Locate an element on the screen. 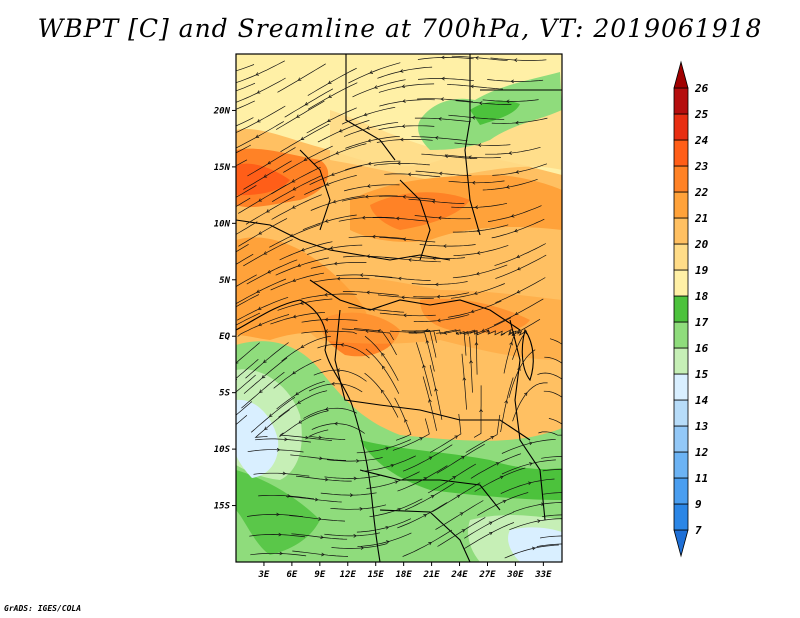 Image resolution: width=800 pixels, height=618 pixels. colorbar-label: 9 is located at coordinates (698, 504).